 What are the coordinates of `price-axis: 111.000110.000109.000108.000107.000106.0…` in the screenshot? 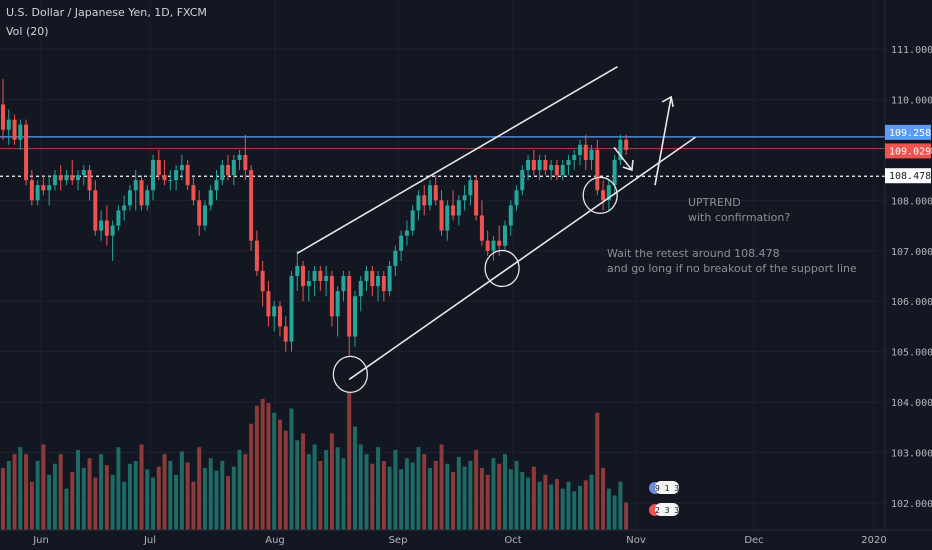 It's located at (908, 275).